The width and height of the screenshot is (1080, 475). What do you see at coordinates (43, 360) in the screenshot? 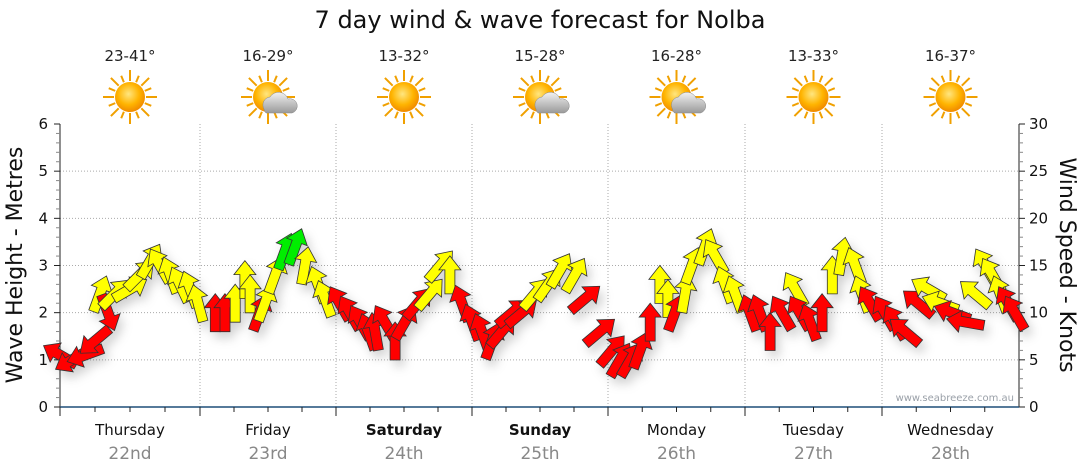
I see `left-tick-label: 1` at bounding box center [43, 360].